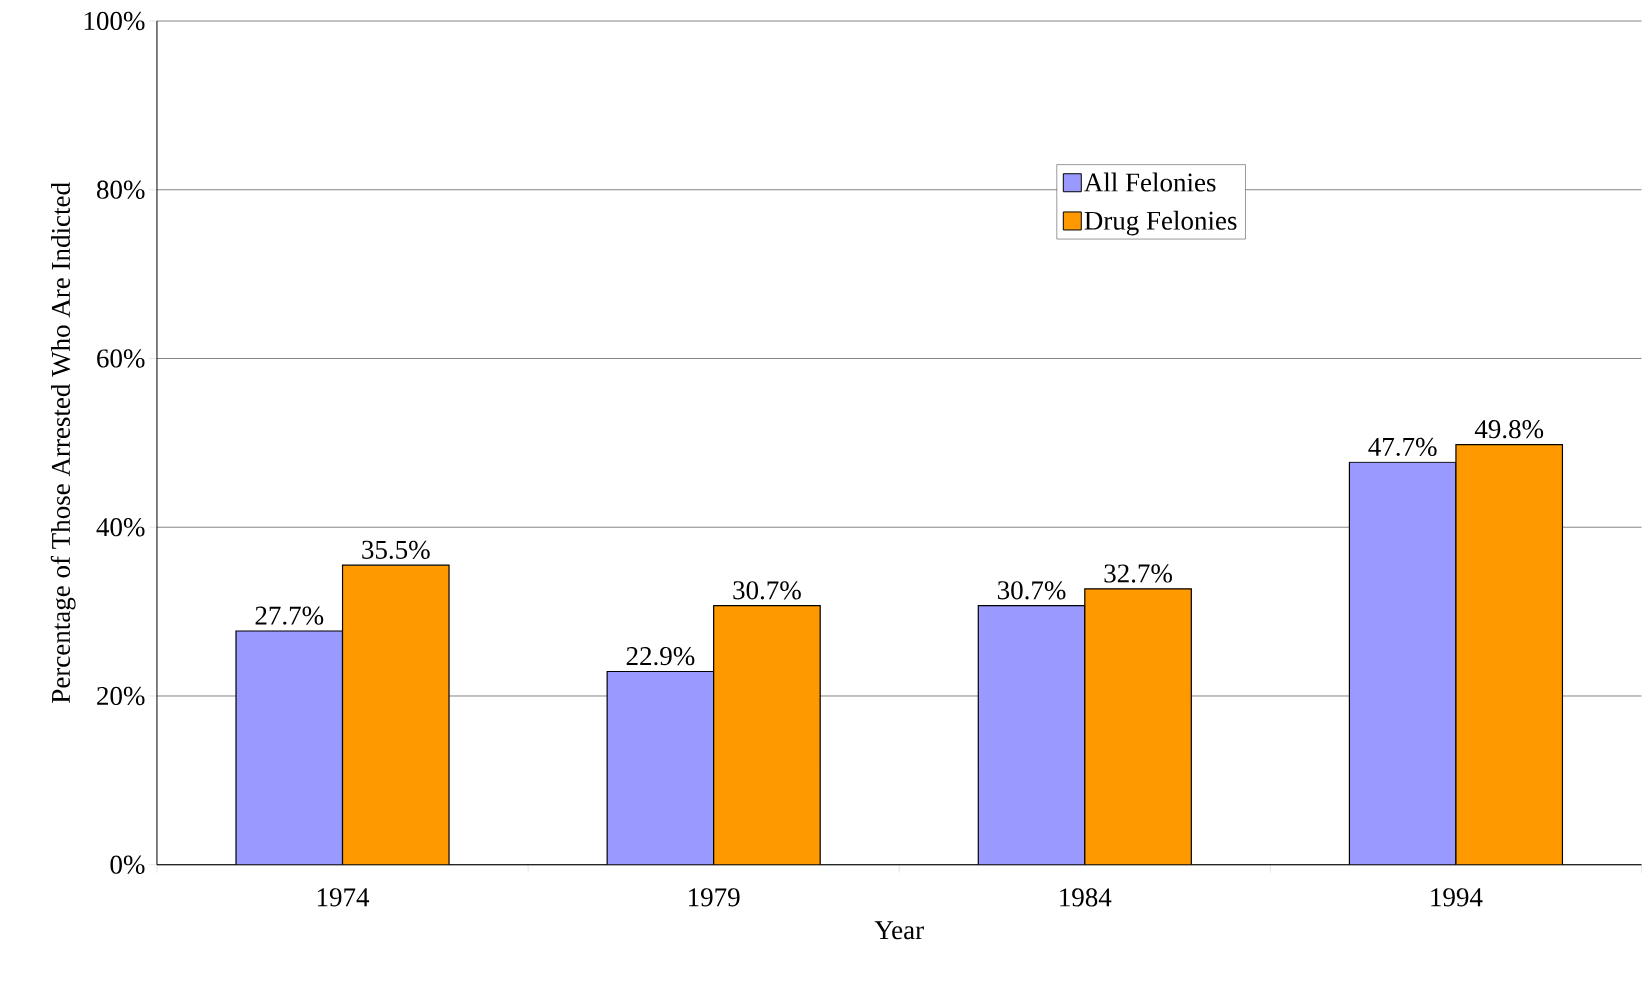  What do you see at coordinates (63, 443) in the screenshot?
I see `y-axis-title: Percentage of Those Arrested Who Are Indicted` at bounding box center [63, 443].